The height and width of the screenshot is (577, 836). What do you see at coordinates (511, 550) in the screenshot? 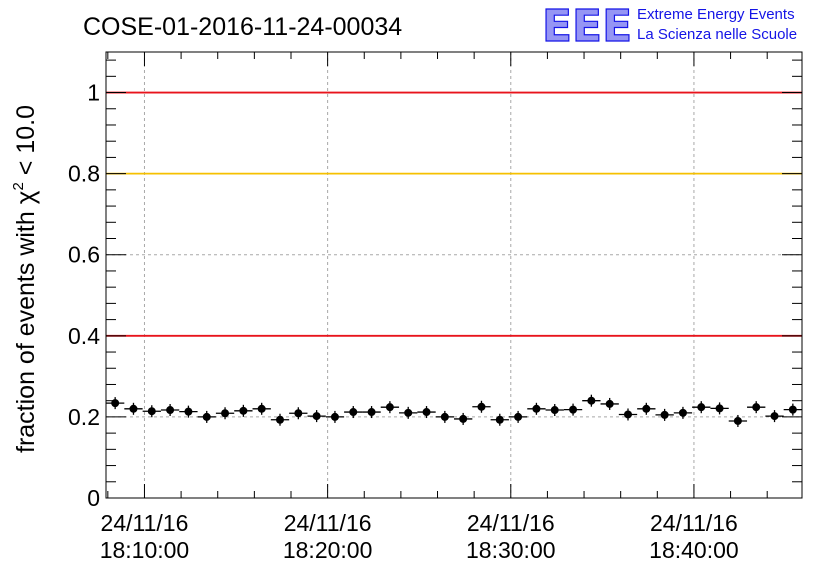
I see `x-tick-label-time: 18:30:00` at bounding box center [511, 550].